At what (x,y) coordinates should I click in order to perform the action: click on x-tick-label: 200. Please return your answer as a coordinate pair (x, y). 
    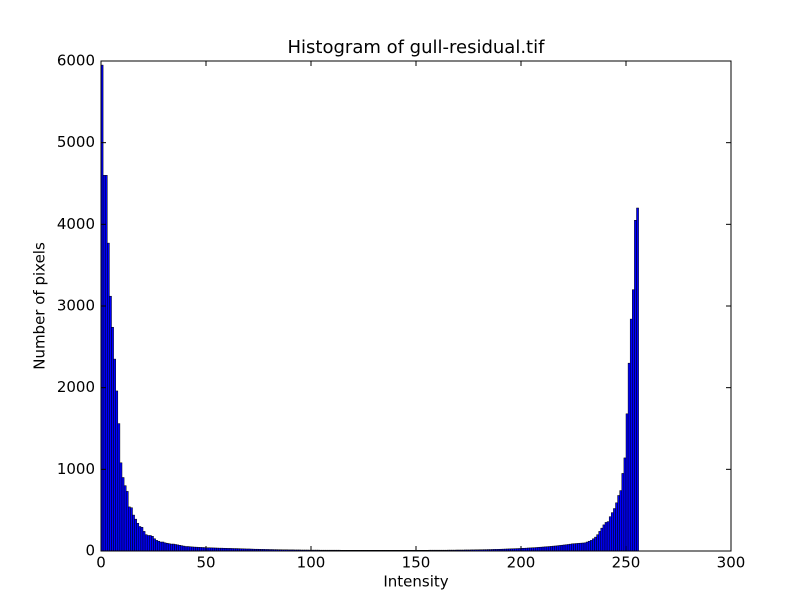
    Looking at the image, I should click on (521, 563).